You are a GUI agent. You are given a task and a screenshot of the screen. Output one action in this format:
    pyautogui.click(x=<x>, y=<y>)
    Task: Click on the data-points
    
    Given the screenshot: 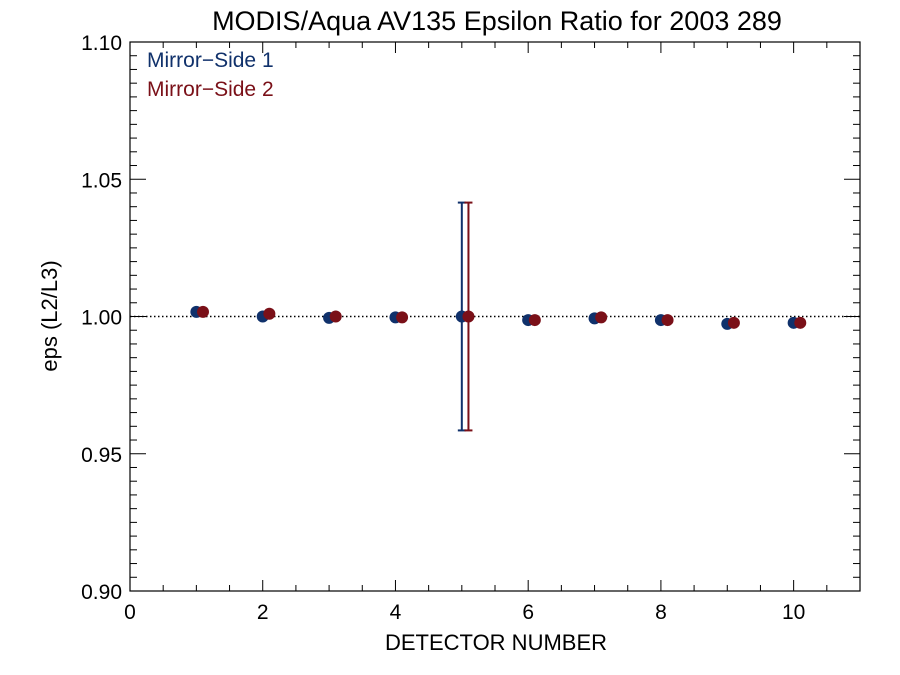 What is the action you would take?
    pyautogui.click(x=498, y=317)
    